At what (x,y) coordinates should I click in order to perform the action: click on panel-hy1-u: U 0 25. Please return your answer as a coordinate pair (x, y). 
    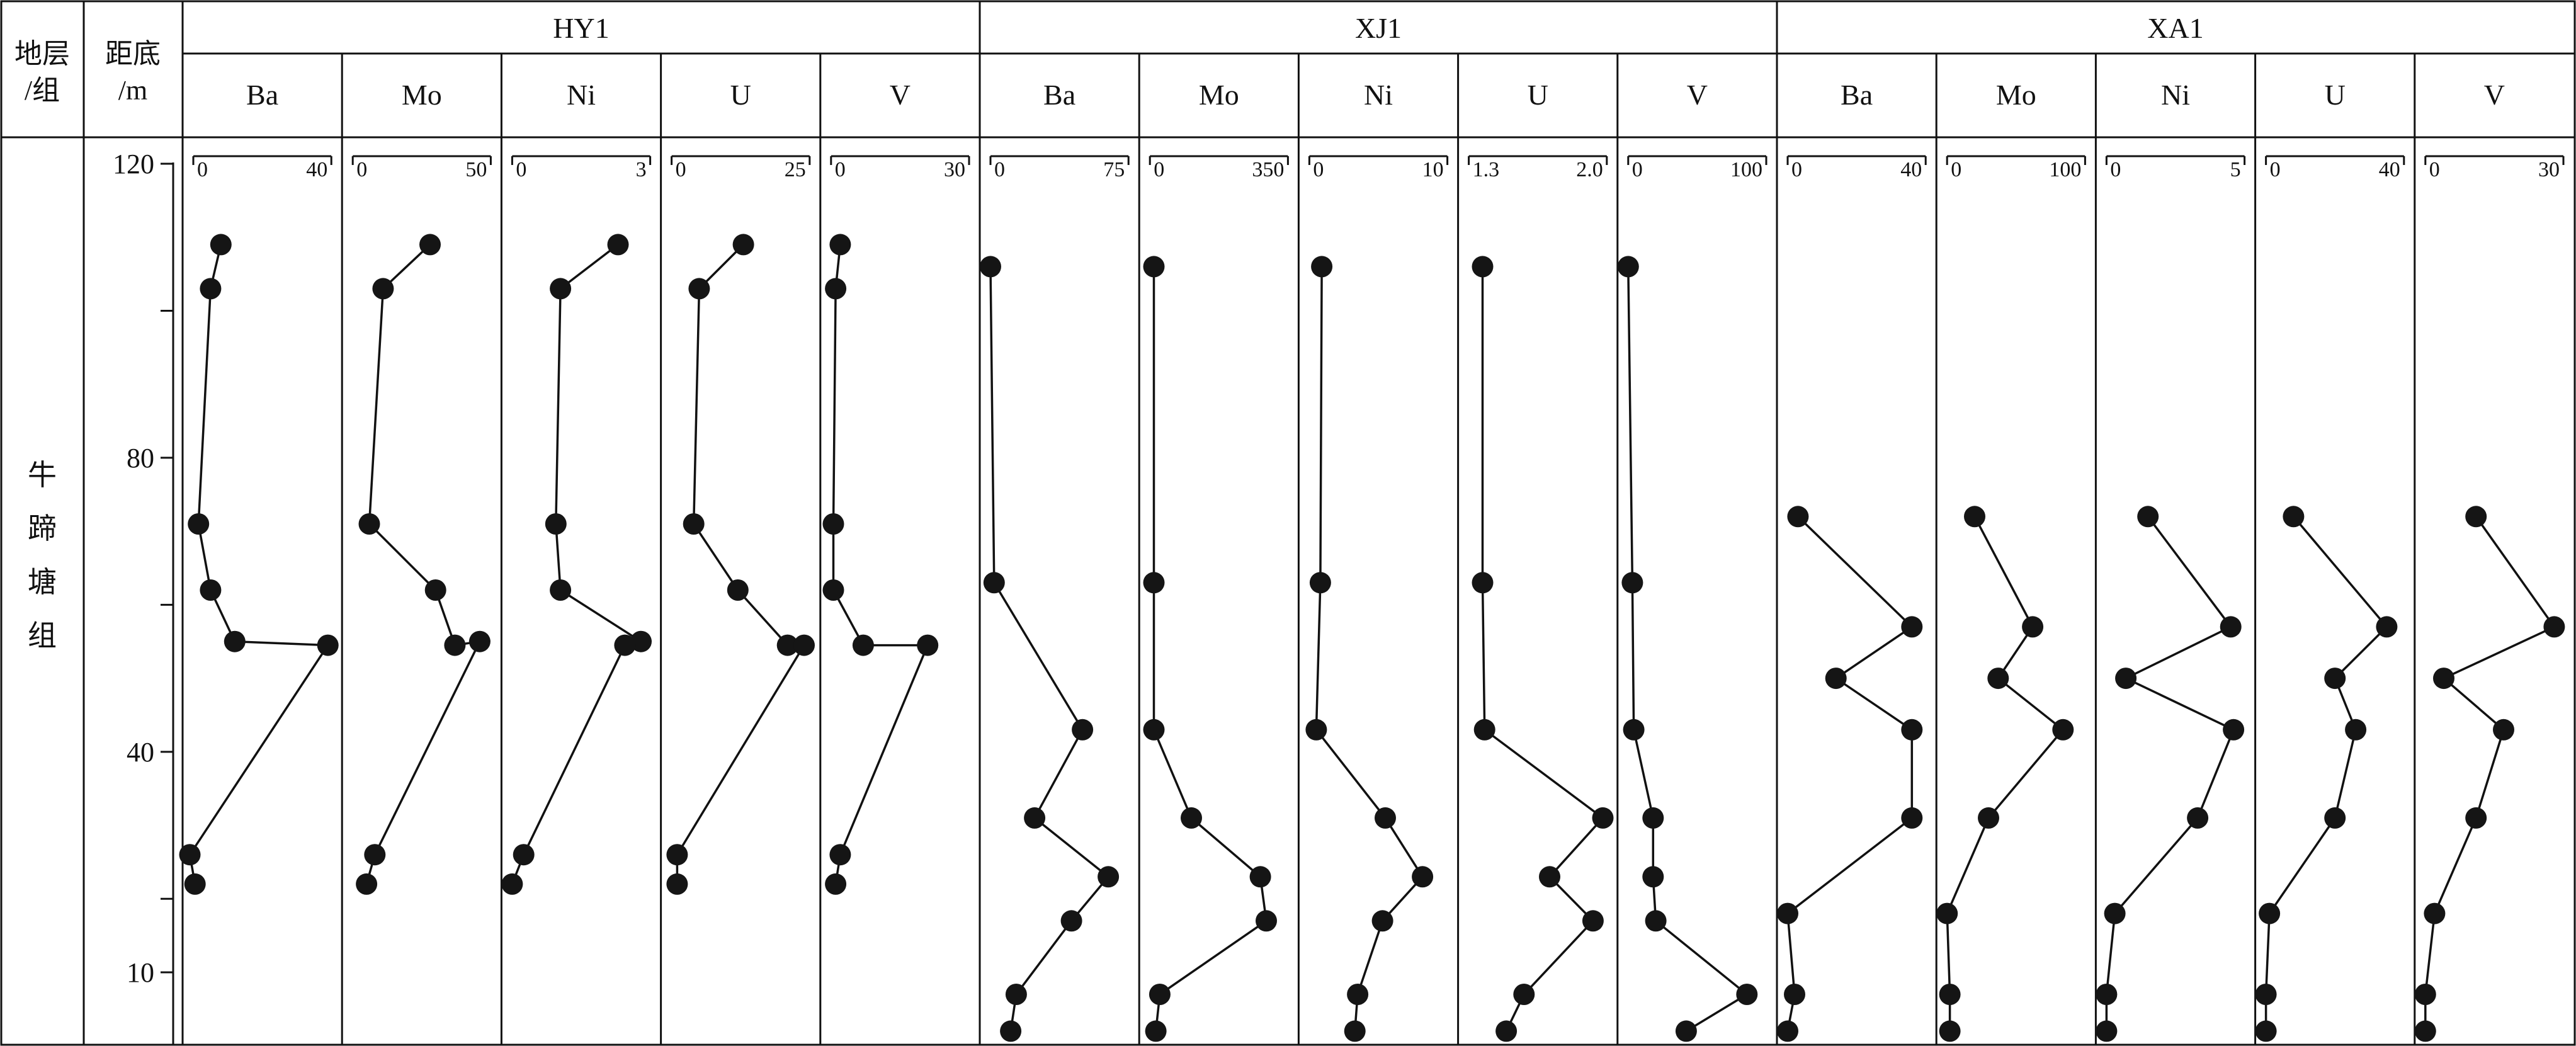
    Looking at the image, I should click on (744, 549).